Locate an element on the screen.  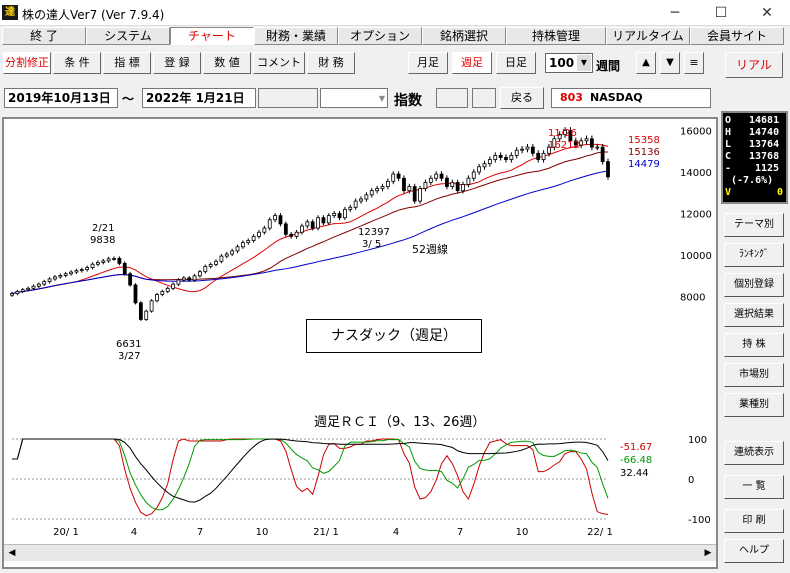
horizontal-scrollbar: ◀ ▶ is located at coordinates (360, 552).